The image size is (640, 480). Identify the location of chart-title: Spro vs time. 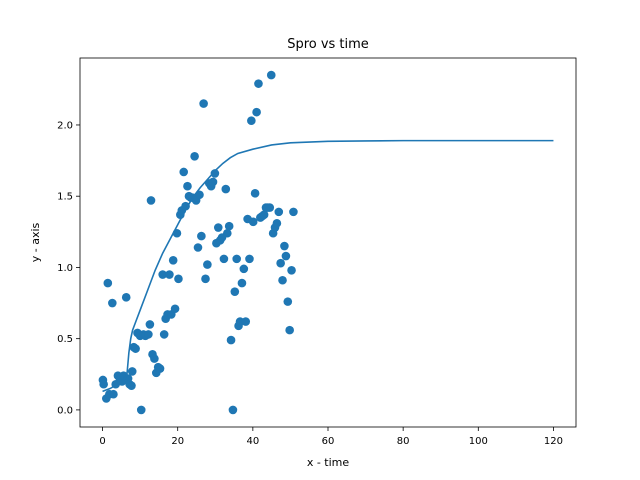
(328, 44).